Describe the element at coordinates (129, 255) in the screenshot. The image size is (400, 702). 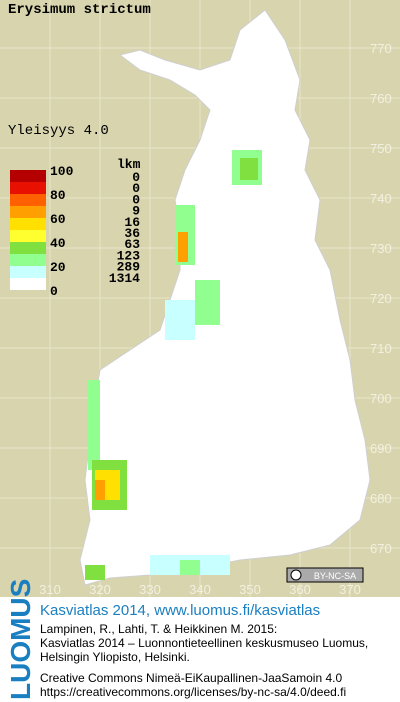
I see `count-label: 123` at that location.